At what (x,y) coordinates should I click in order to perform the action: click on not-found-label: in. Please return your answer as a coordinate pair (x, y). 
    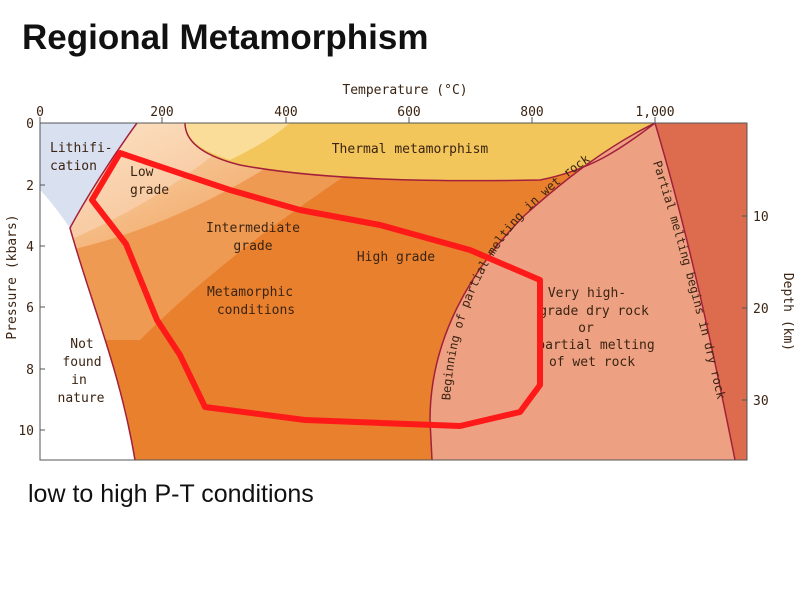
    Looking at the image, I should click on (79, 380).